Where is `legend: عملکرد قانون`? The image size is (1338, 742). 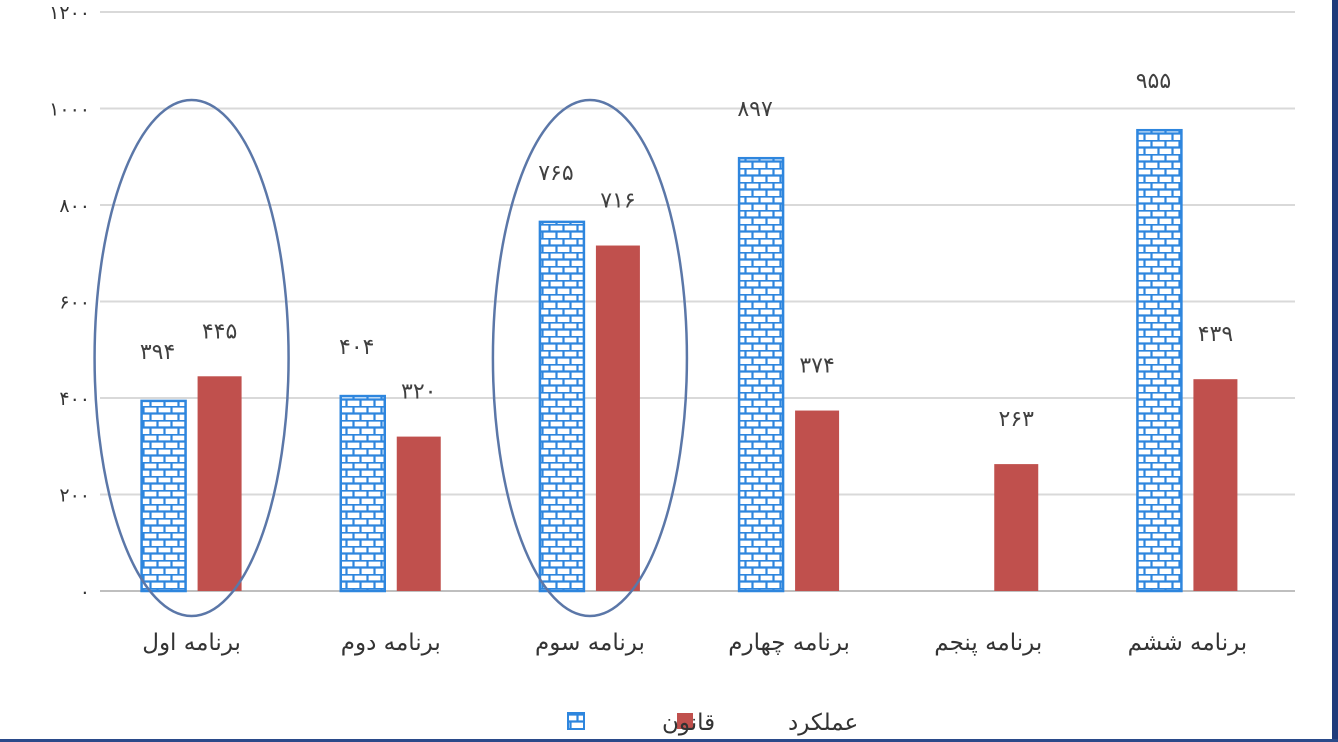 legend: عملکرد قانون is located at coordinates (712, 723).